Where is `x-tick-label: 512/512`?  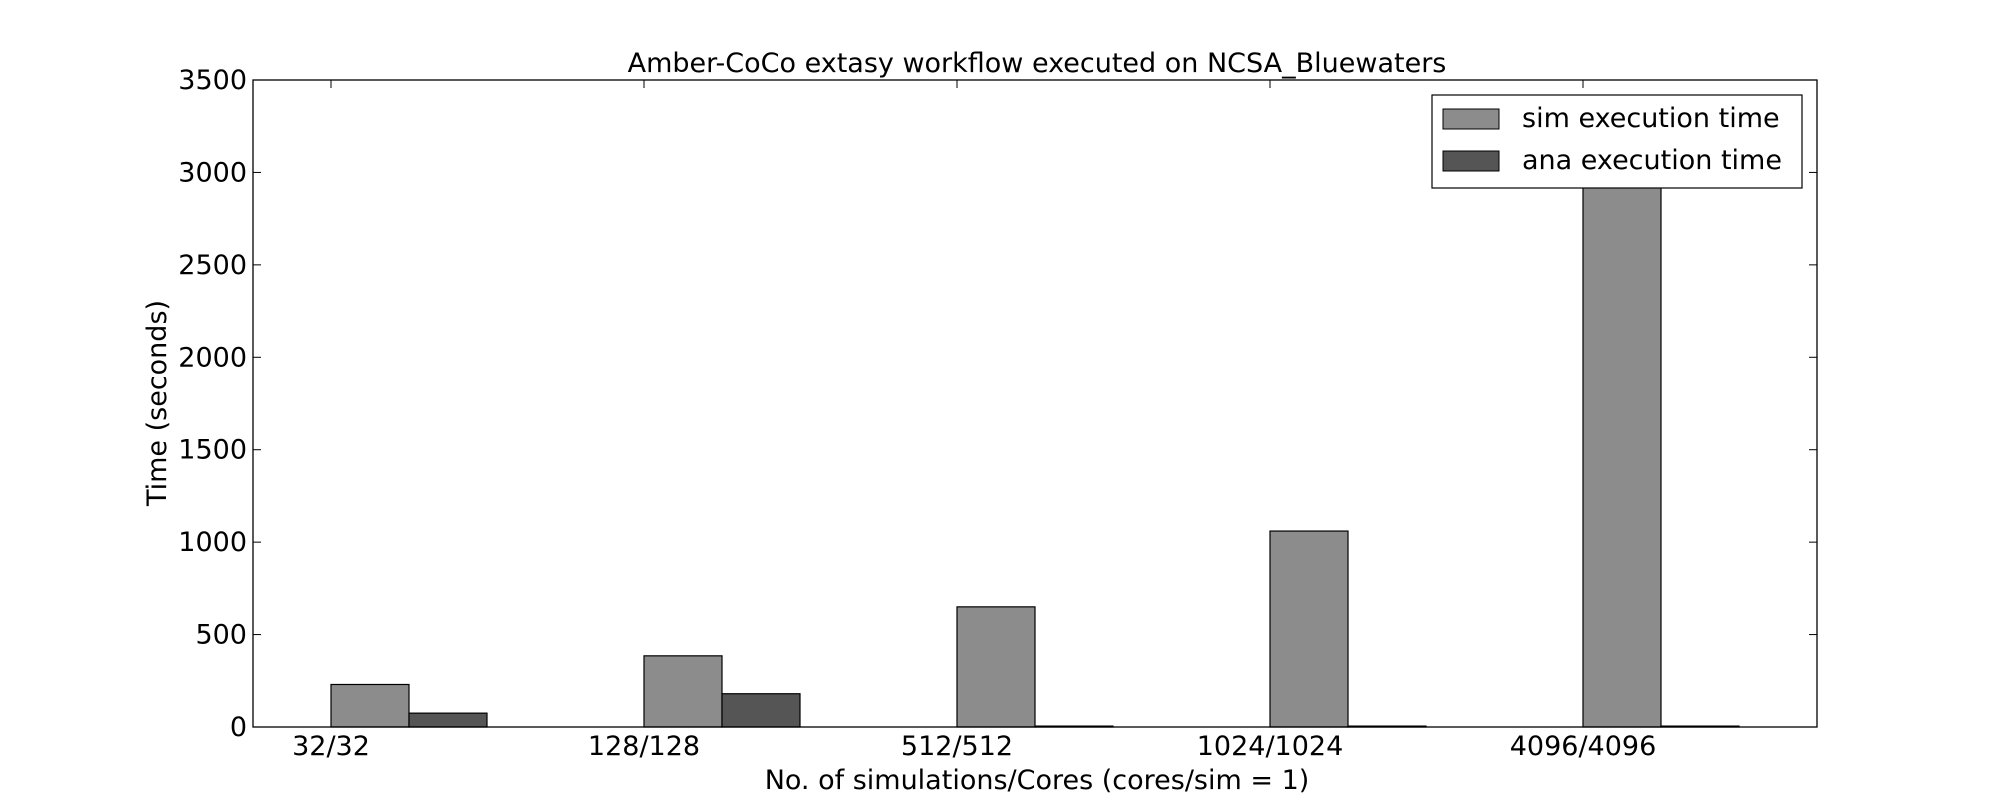
x-tick-label: 512/512 is located at coordinates (957, 746).